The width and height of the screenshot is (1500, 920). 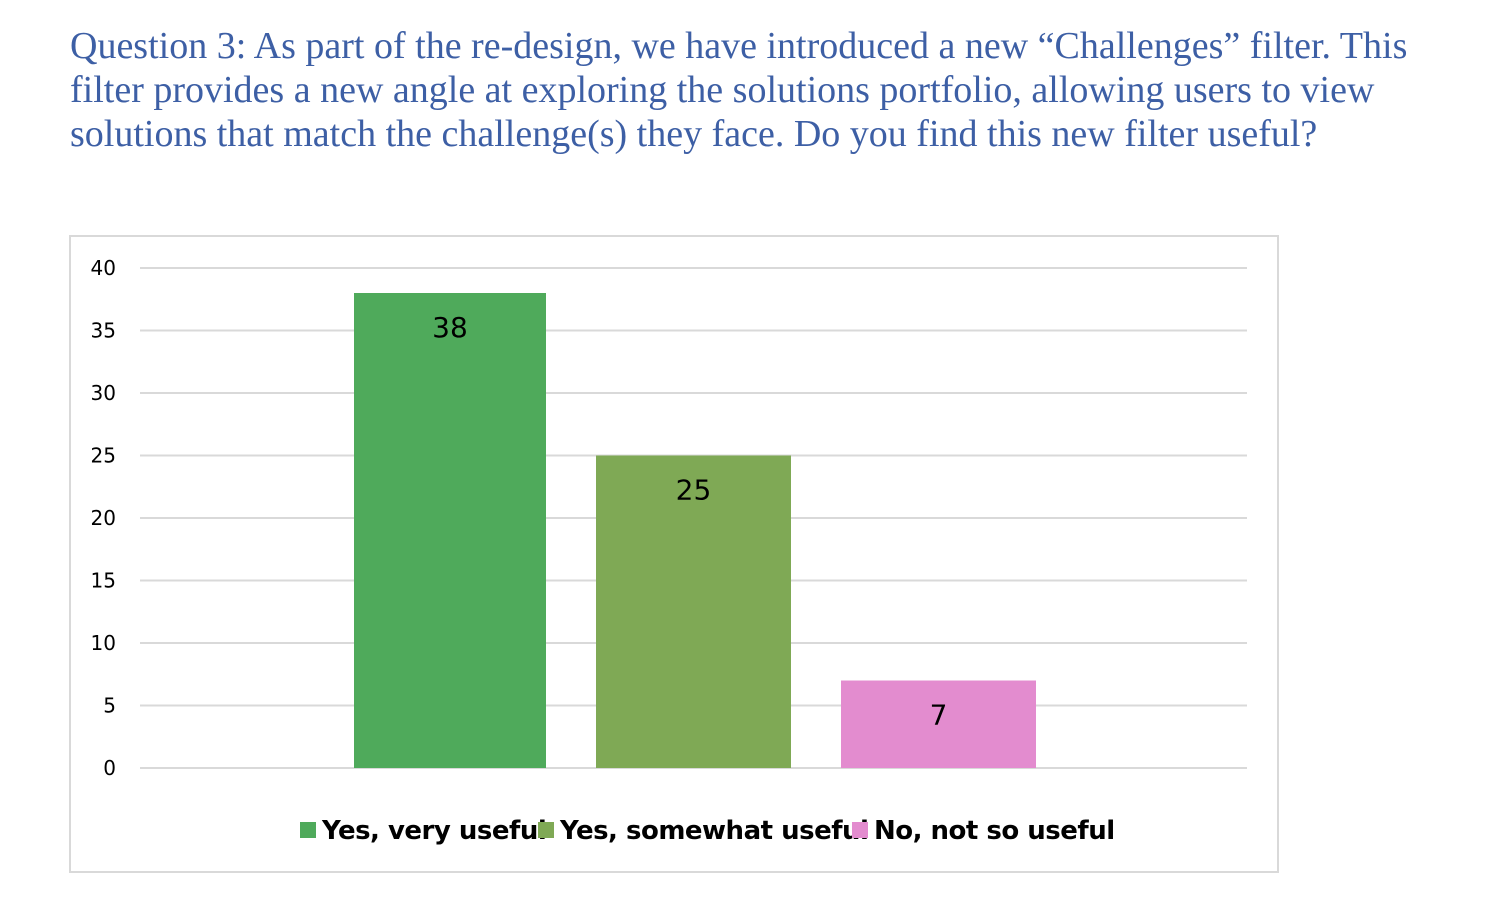 I want to click on data-label: 25, so click(x=694, y=490).